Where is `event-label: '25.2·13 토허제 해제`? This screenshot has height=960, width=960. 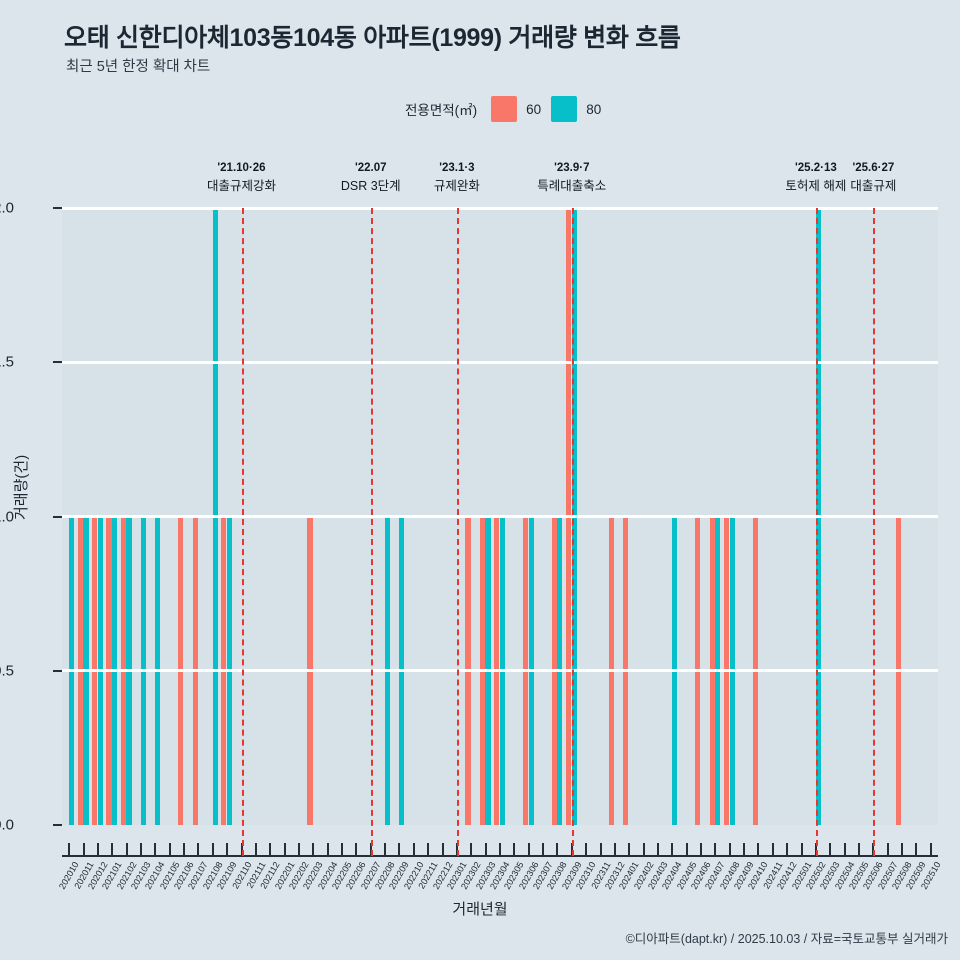 event-label: '25.2·13 토허제 해제 is located at coordinates (815, 177).